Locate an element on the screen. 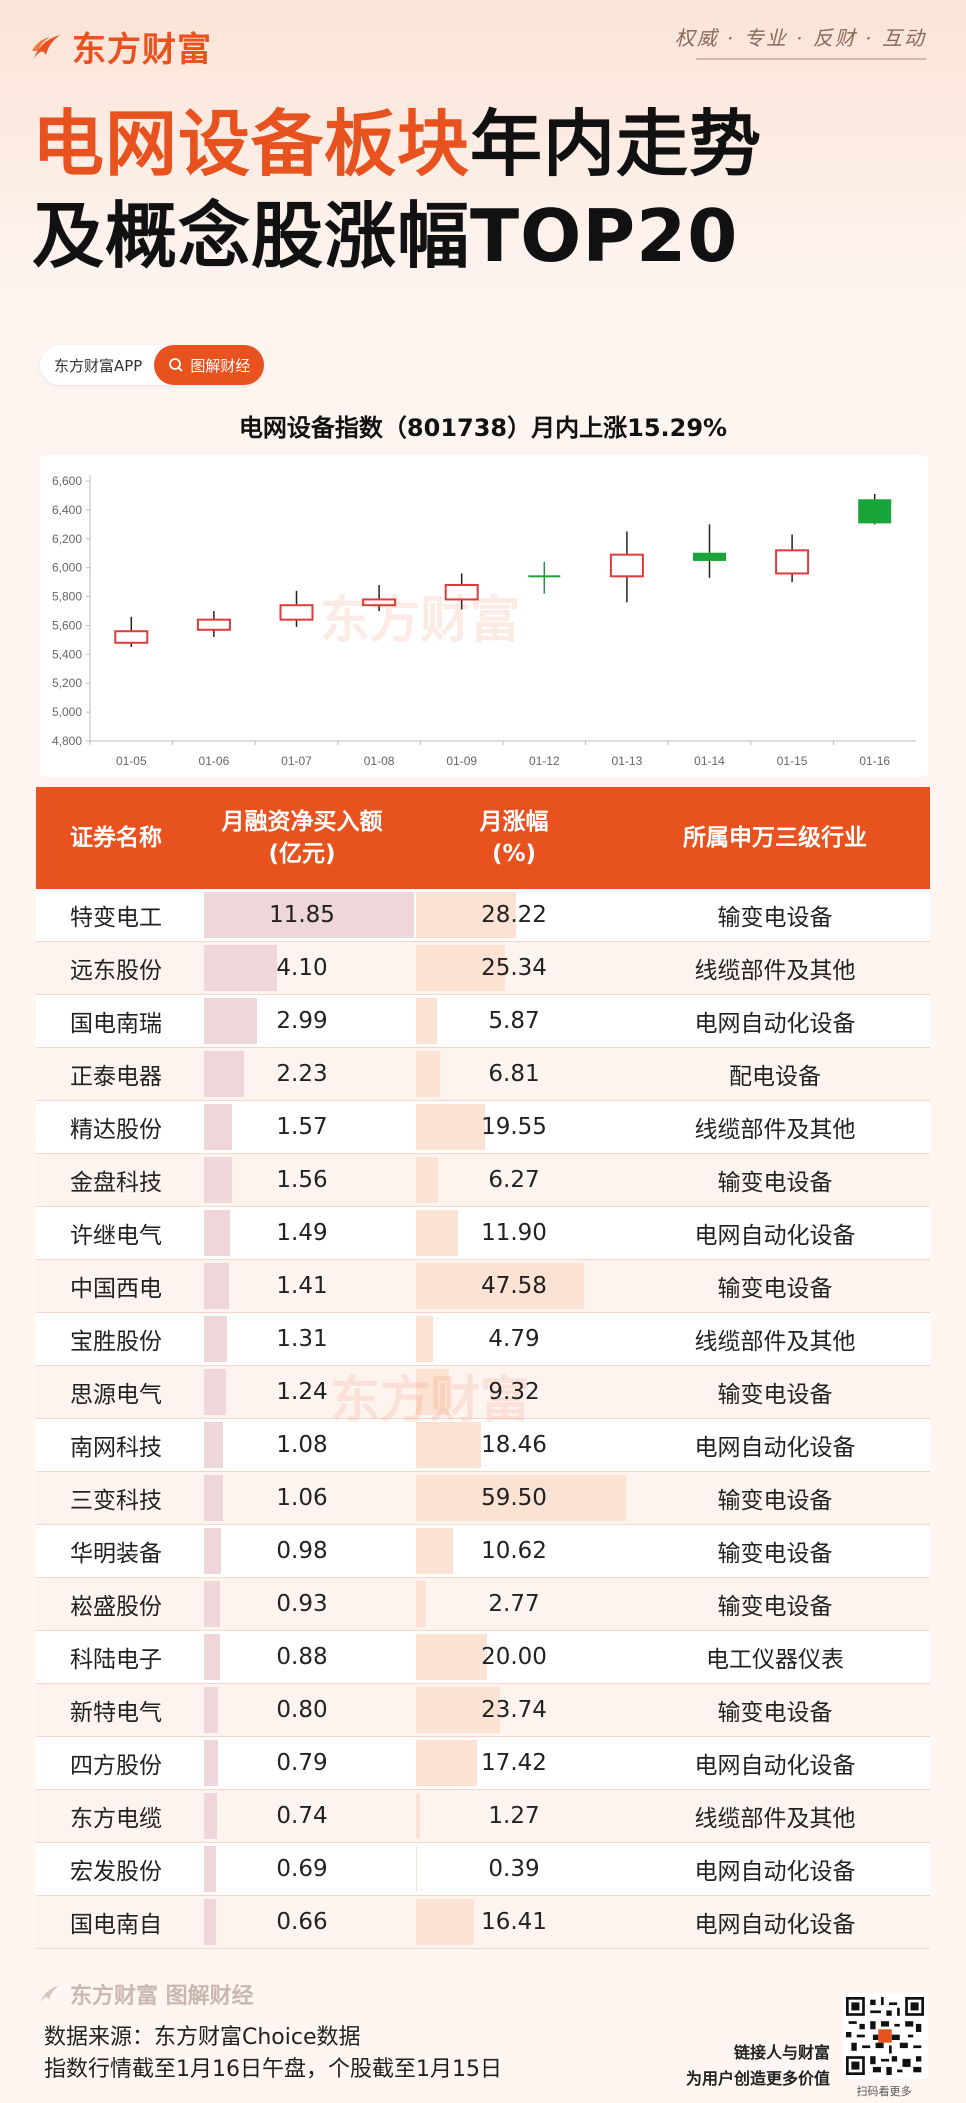 This screenshot has width=966, height=2103. y-tick-label: 5,200 is located at coordinates (67, 683).